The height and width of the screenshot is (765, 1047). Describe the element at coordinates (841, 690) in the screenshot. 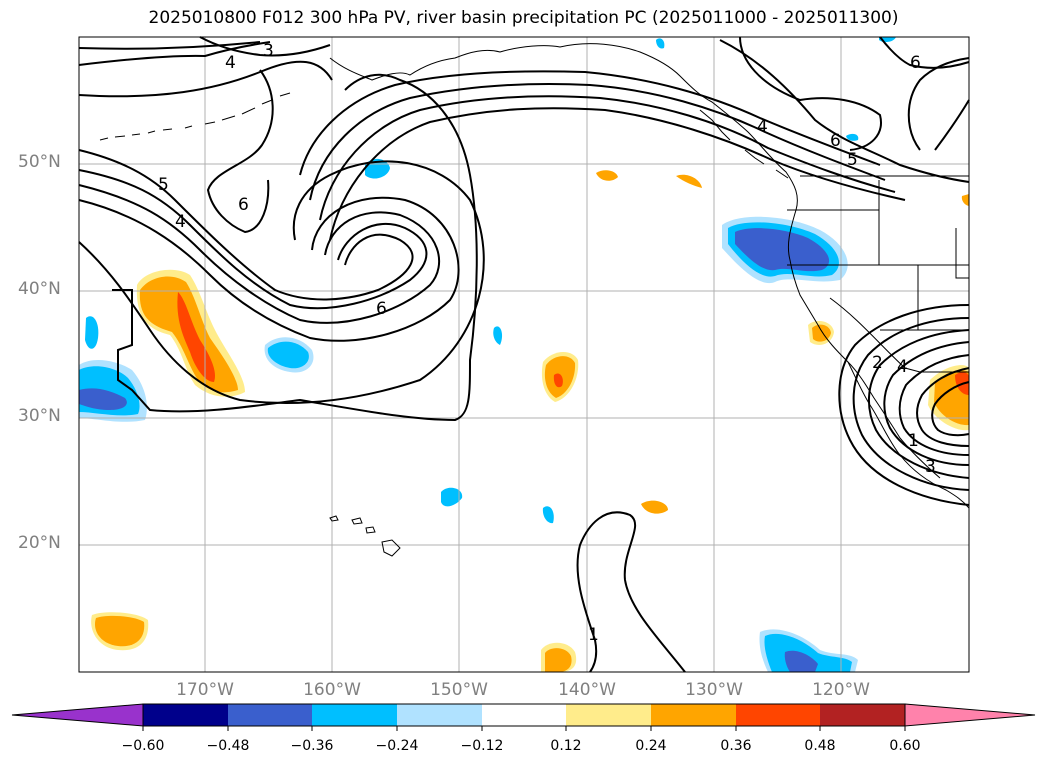

I see `lon-label: 120°W` at that location.